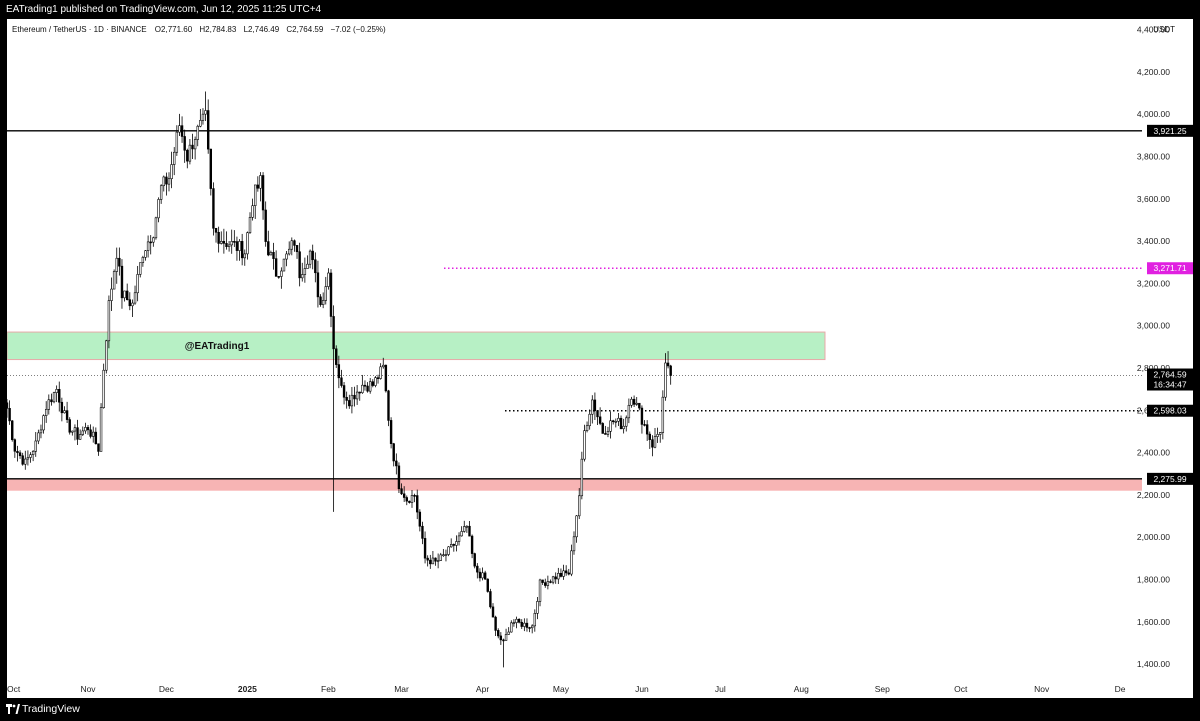 This screenshot has height=721, width=1200. Describe the element at coordinates (642, 689) in the screenshot. I see `x-tick-label: Jun` at that location.